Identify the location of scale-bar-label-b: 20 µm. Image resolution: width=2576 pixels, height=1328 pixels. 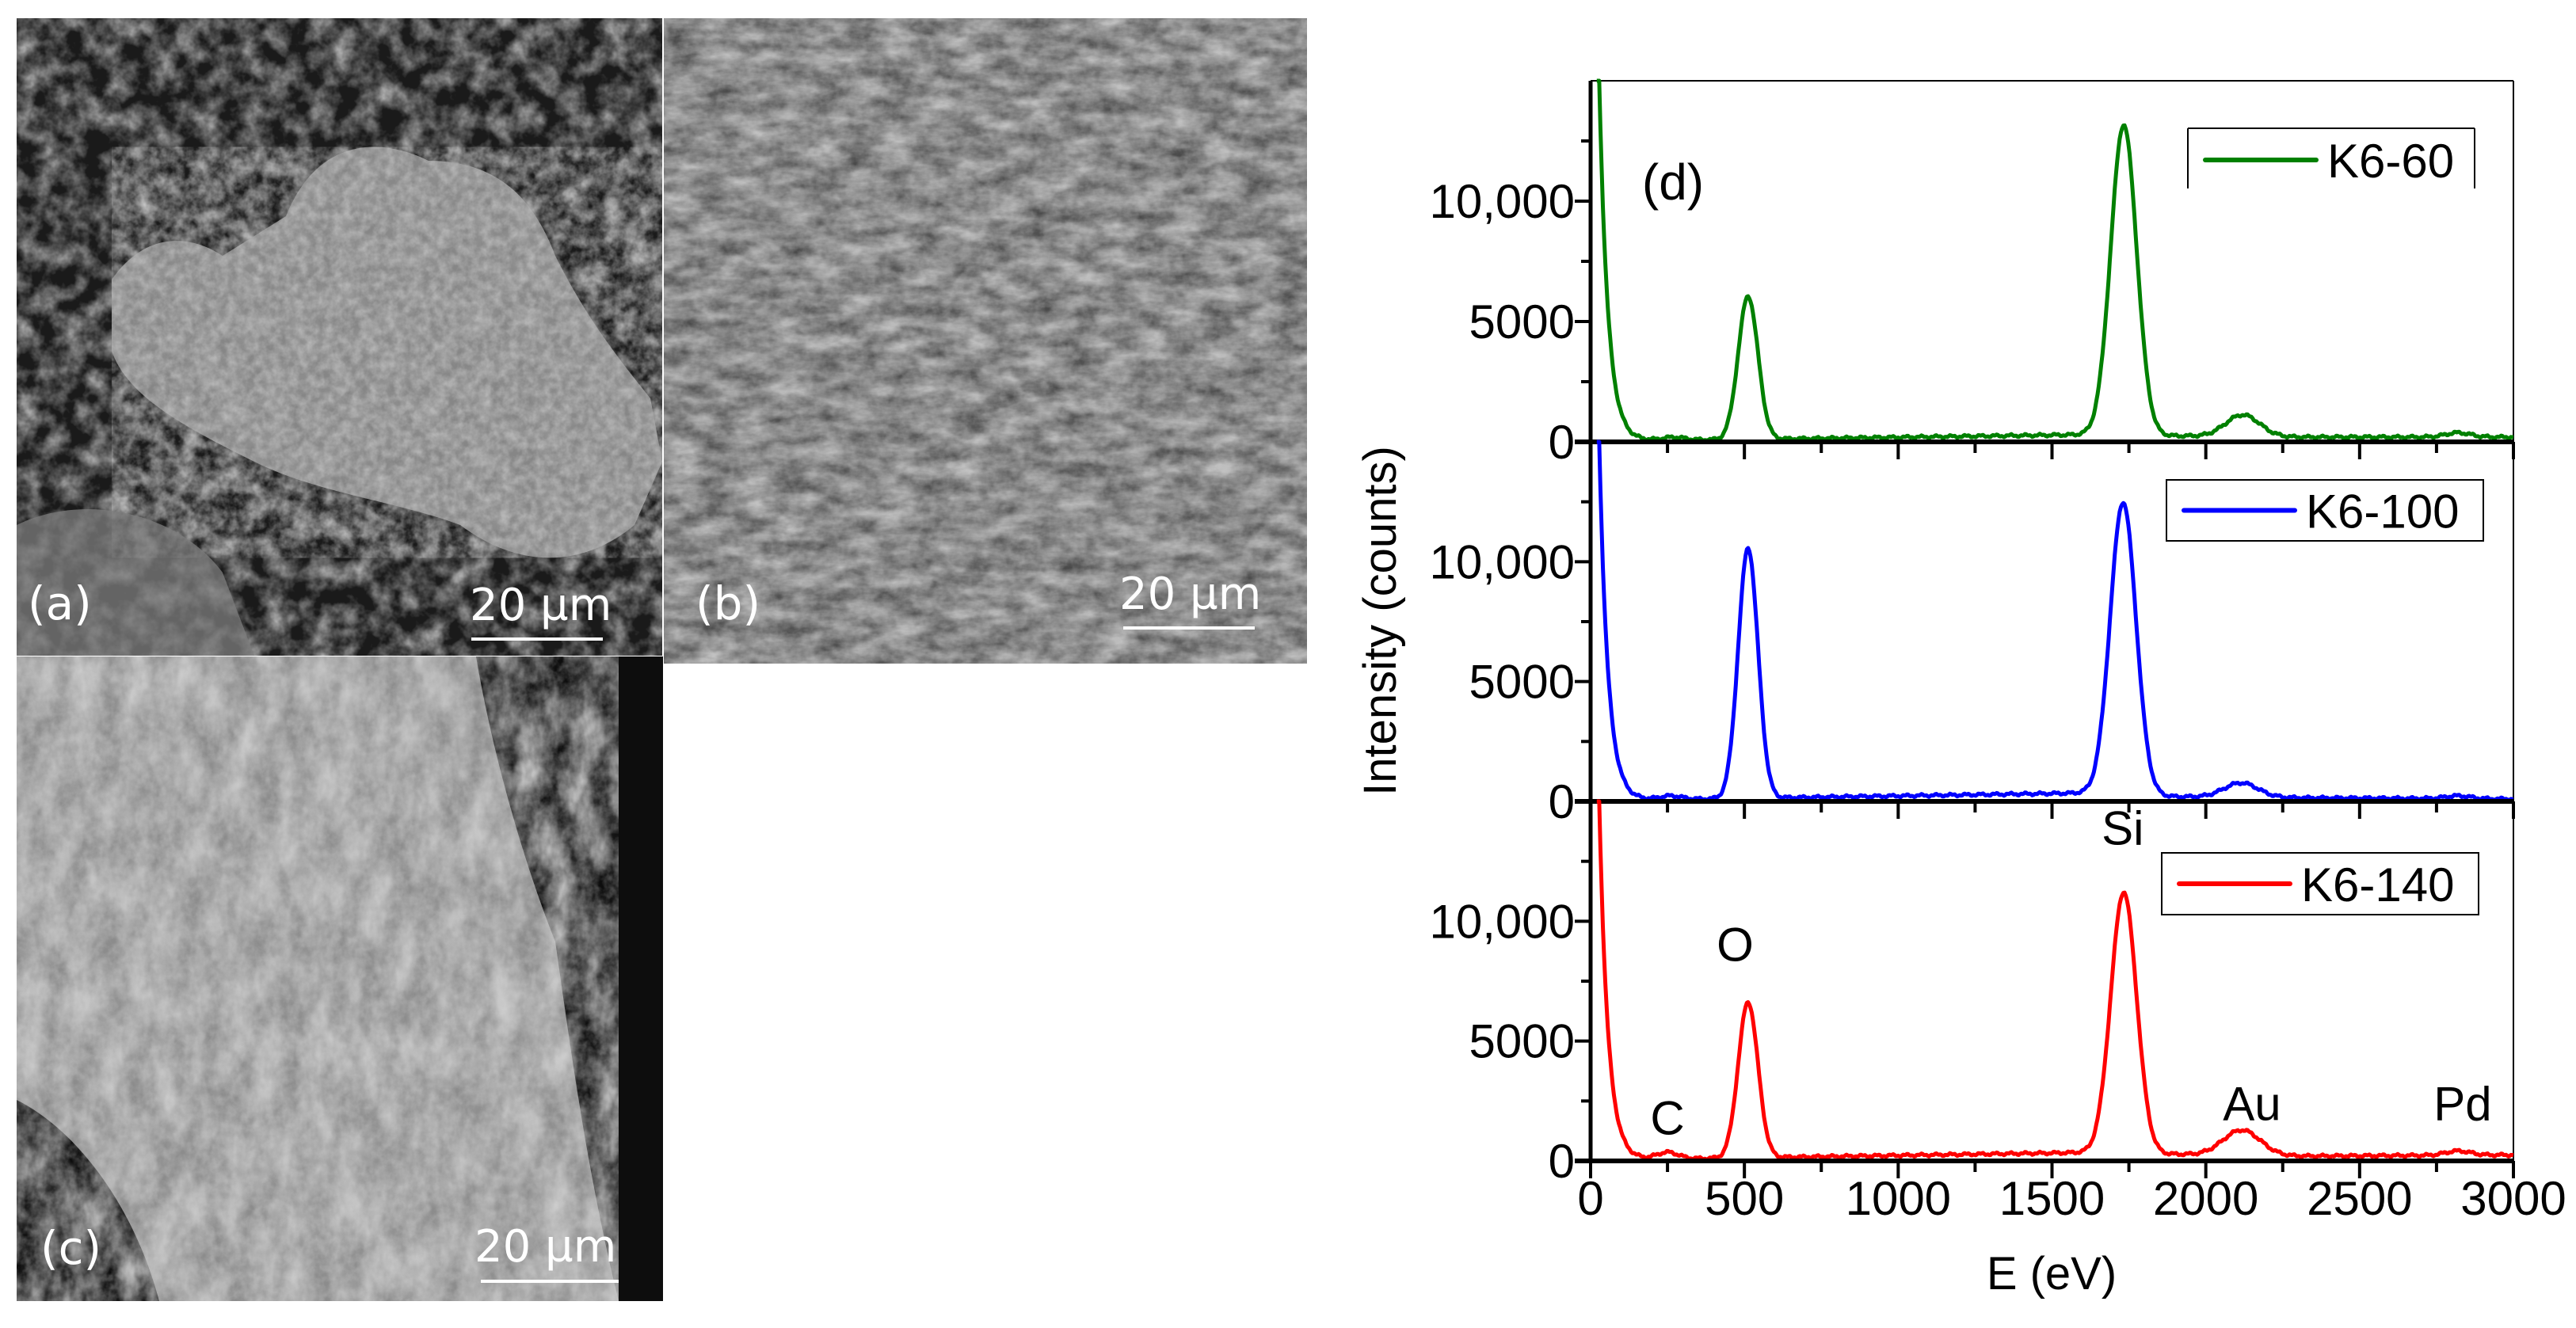
(1190, 594).